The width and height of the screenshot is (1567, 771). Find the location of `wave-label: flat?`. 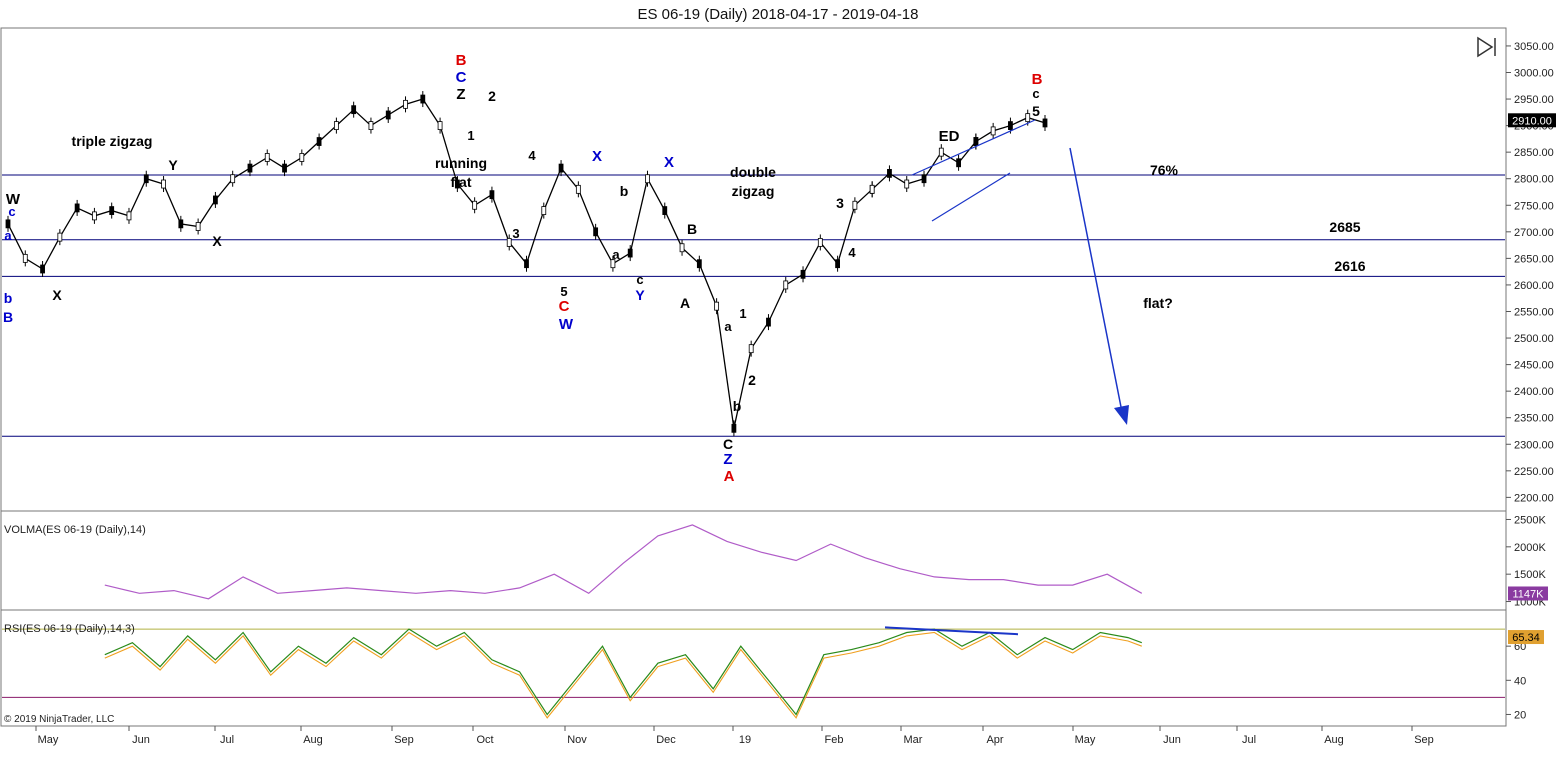

wave-label: flat? is located at coordinates (1158, 303).